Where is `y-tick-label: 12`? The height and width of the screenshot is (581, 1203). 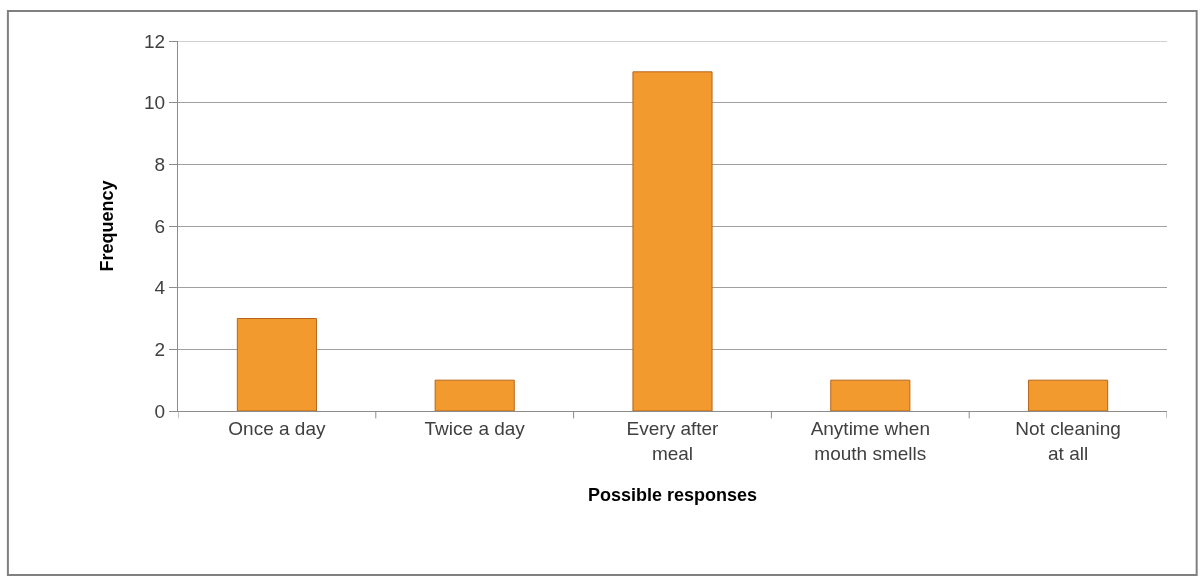
y-tick-label: 12 is located at coordinates (155, 41).